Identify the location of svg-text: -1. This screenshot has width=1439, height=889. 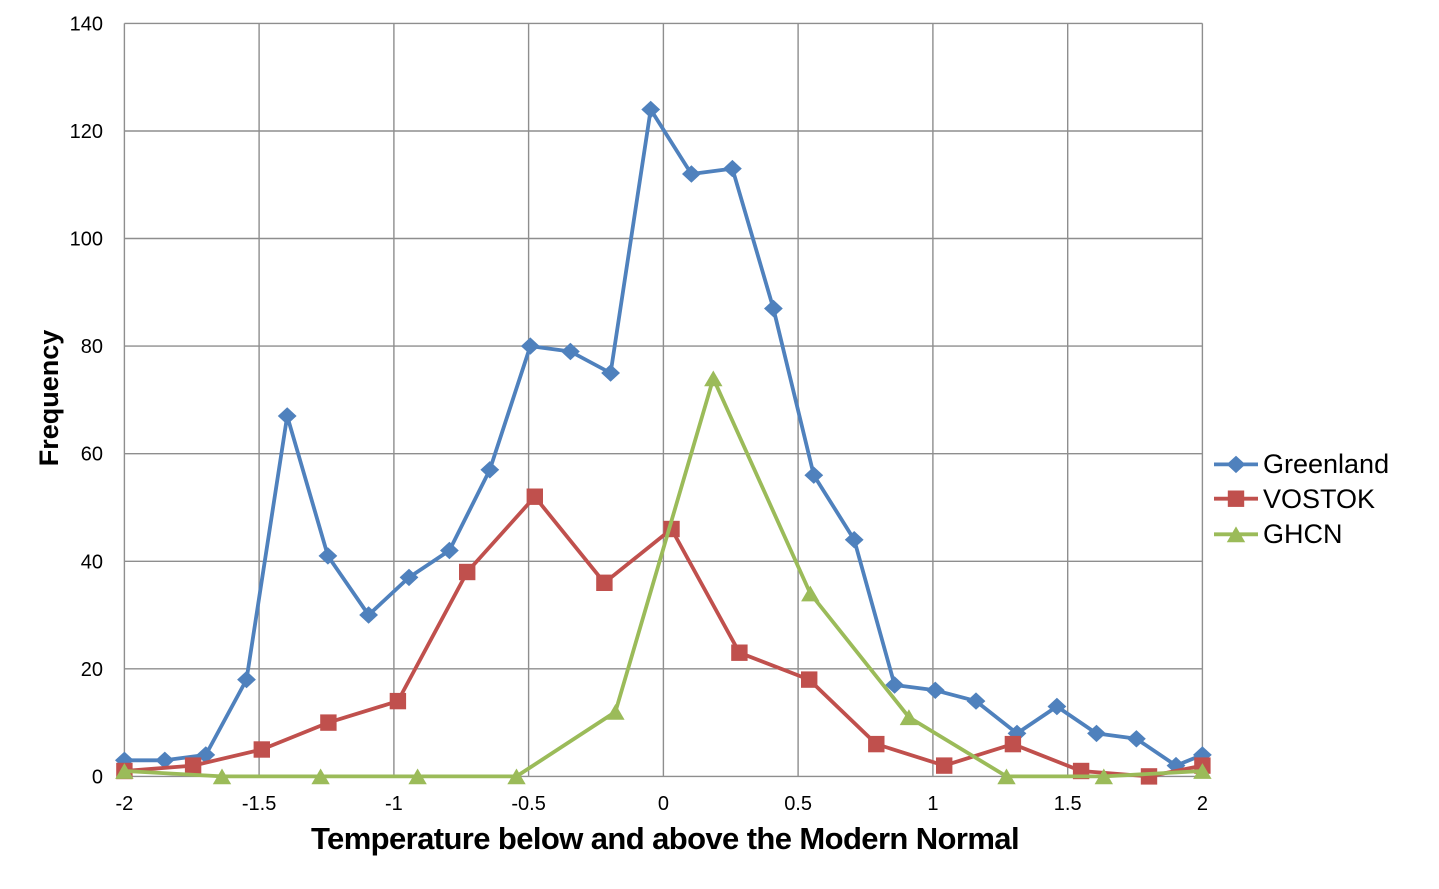
(394, 804).